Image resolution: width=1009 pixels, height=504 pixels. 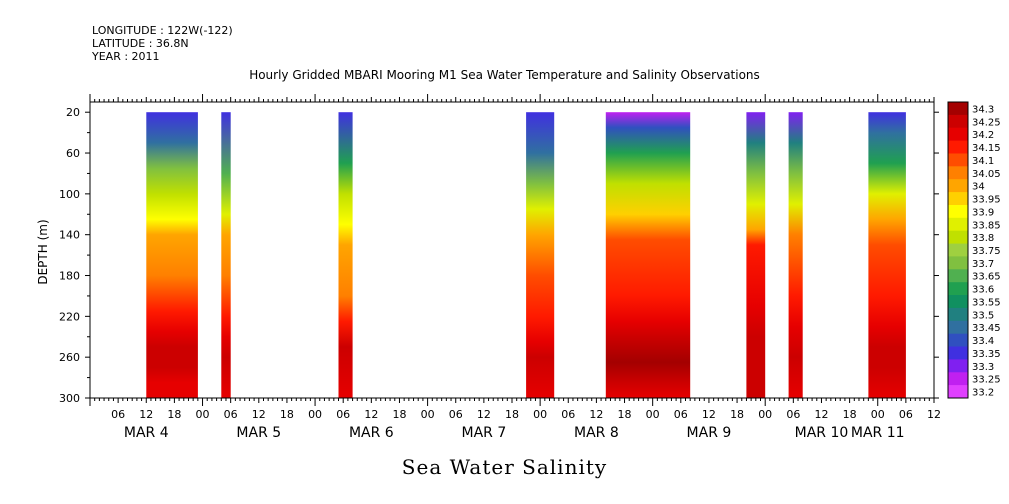 I want to click on colorbar-frame, so click(x=958, y=250).